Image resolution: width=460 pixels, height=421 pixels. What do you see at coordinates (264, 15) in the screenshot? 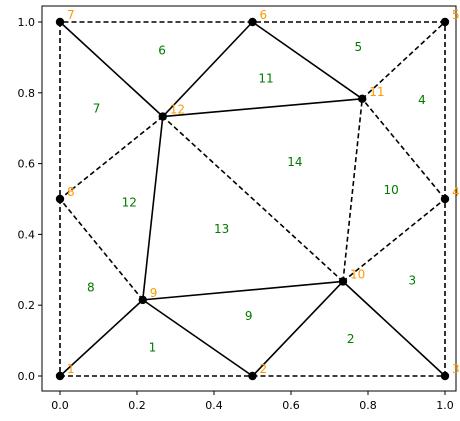
I see `node-label-6: 6` at bounding box center [264, 15].